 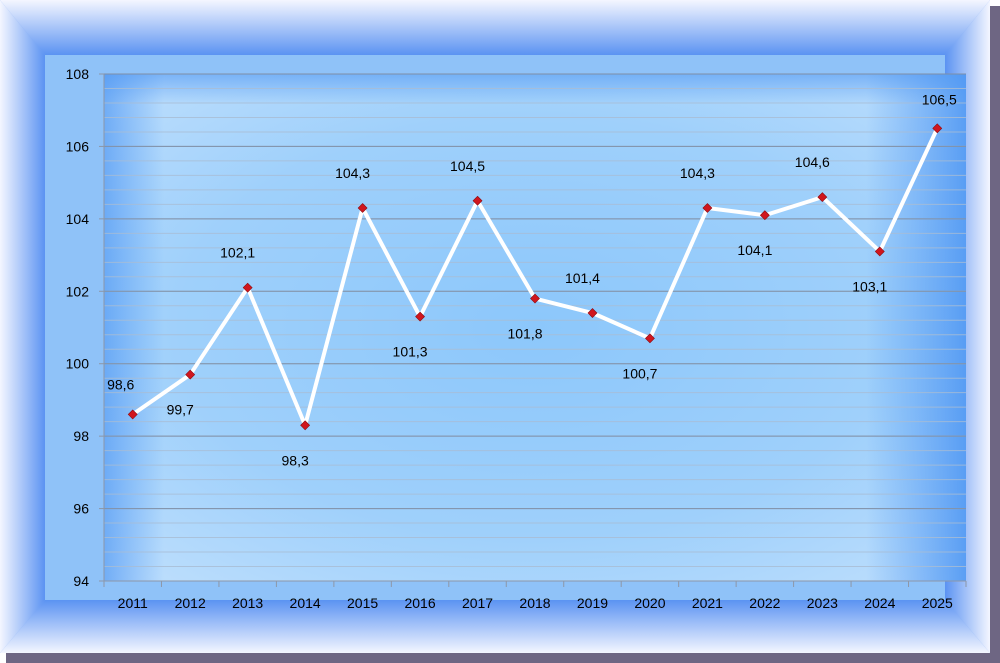 I want to click on x-tick-label: 2024, so click(x=879, y=603).